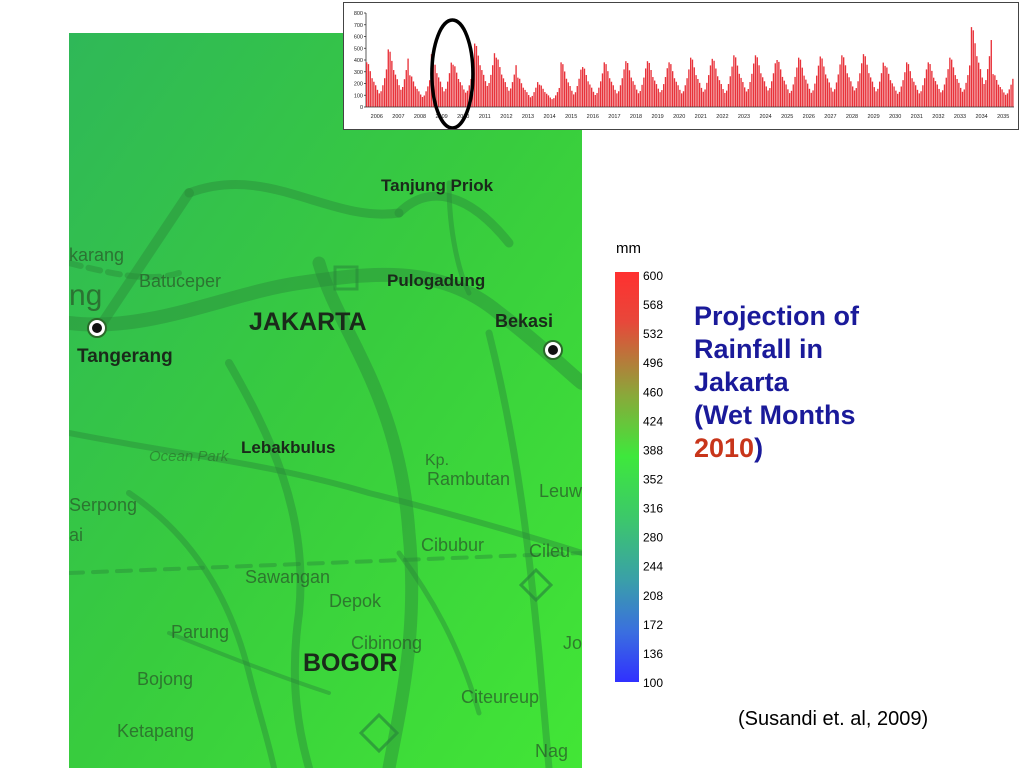 This screenshot has height=768, width=1024. Describe the element at coordinates (452, 74) in the screenshot. I see `highlight-ellipse` at that location.